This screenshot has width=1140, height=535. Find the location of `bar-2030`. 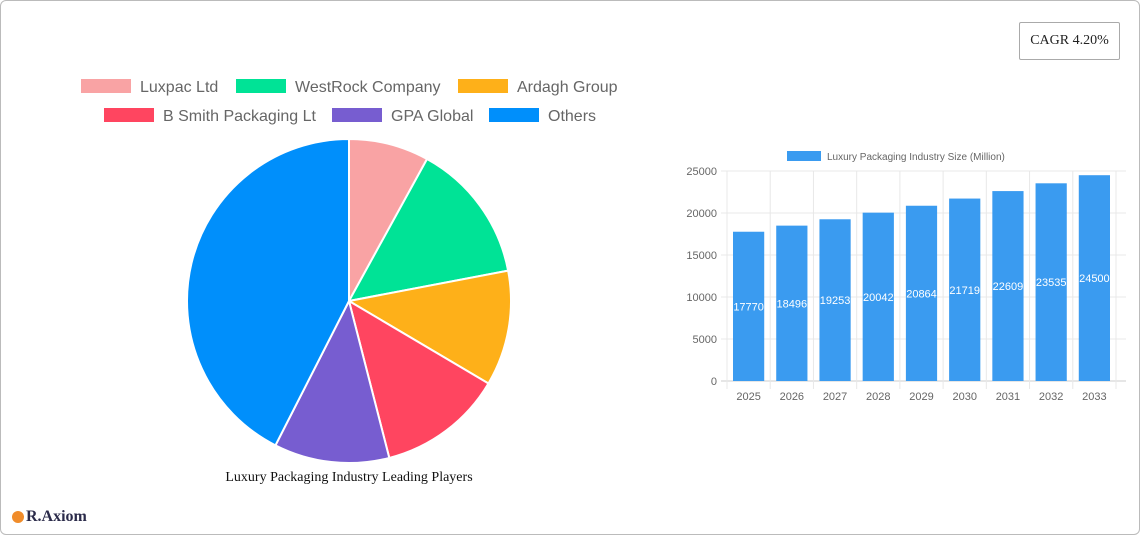

bar-2030 is located at coordinates (965, 289).